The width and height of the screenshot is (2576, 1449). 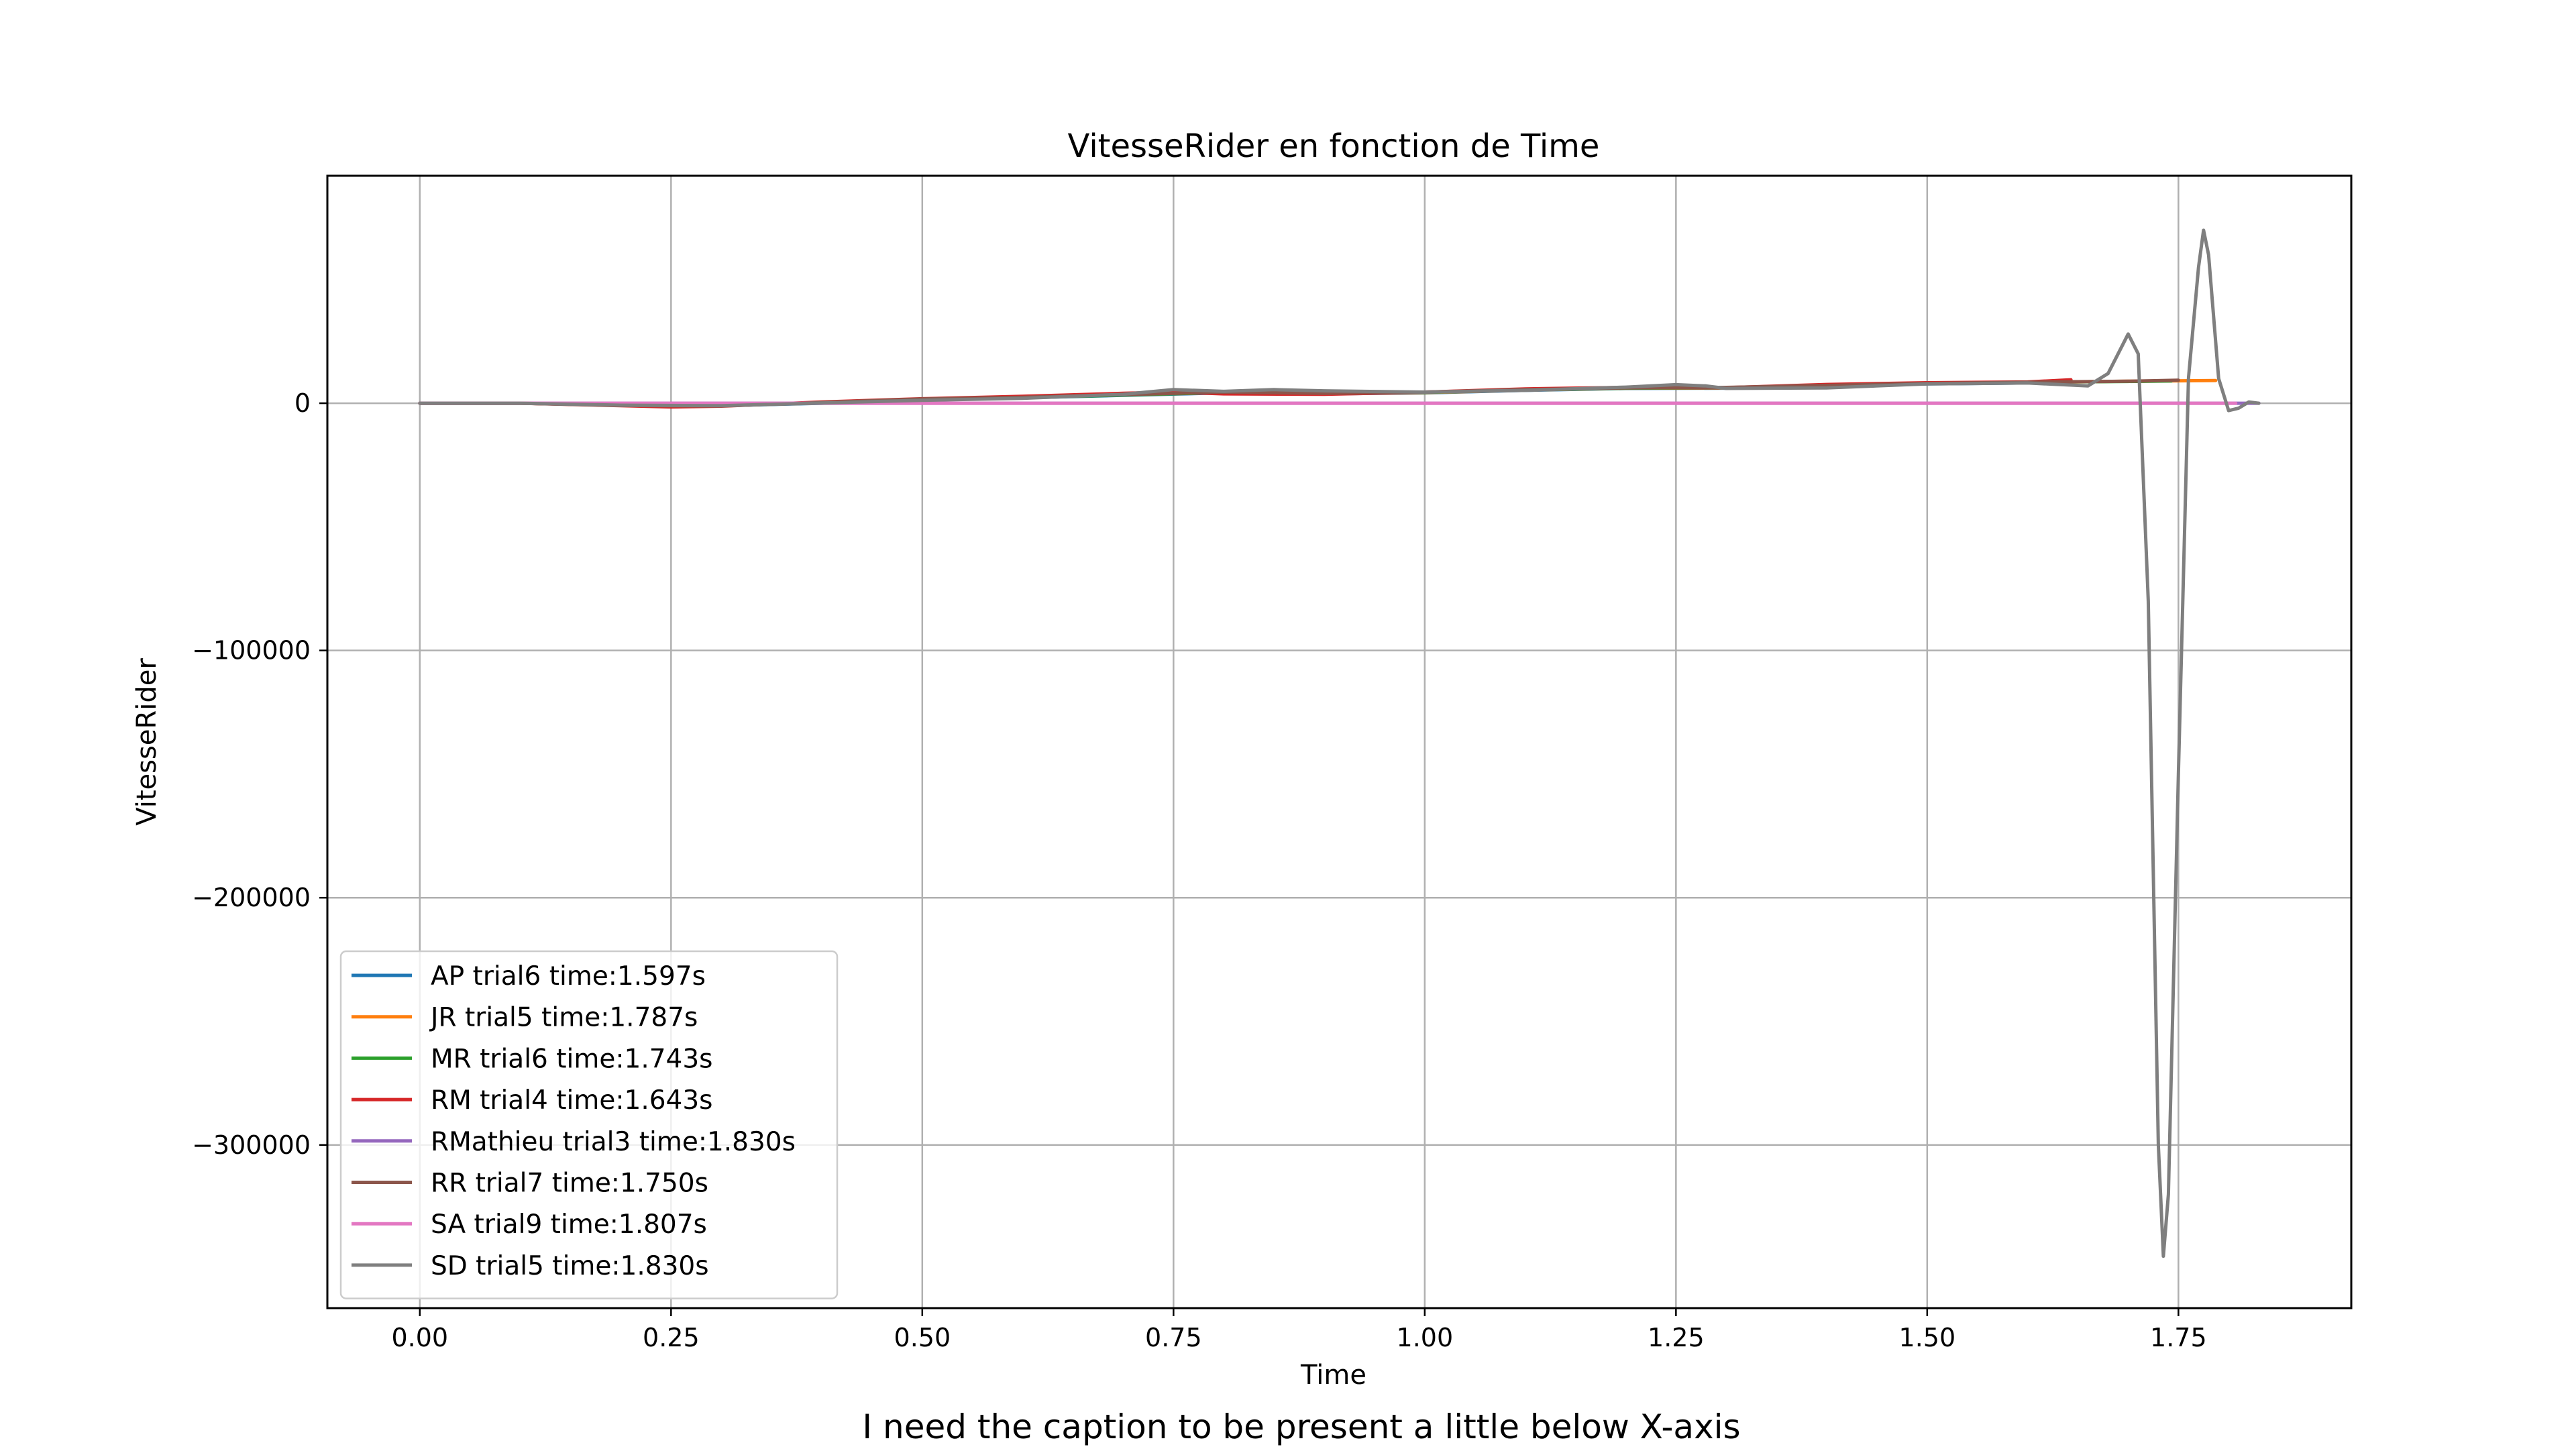 What do you see at coordinates (251, 650) in the screenshot?
I see `y-tick-label: −100000` at bounding box center [251, 650].